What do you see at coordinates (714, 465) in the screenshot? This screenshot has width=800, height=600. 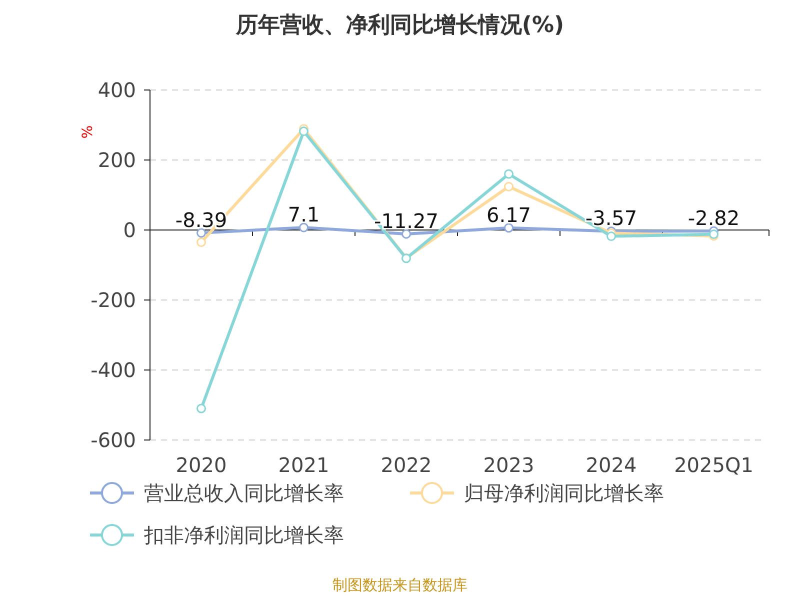 I see `x-tick-label: 2025Q1` at bounding box center [714, 465].